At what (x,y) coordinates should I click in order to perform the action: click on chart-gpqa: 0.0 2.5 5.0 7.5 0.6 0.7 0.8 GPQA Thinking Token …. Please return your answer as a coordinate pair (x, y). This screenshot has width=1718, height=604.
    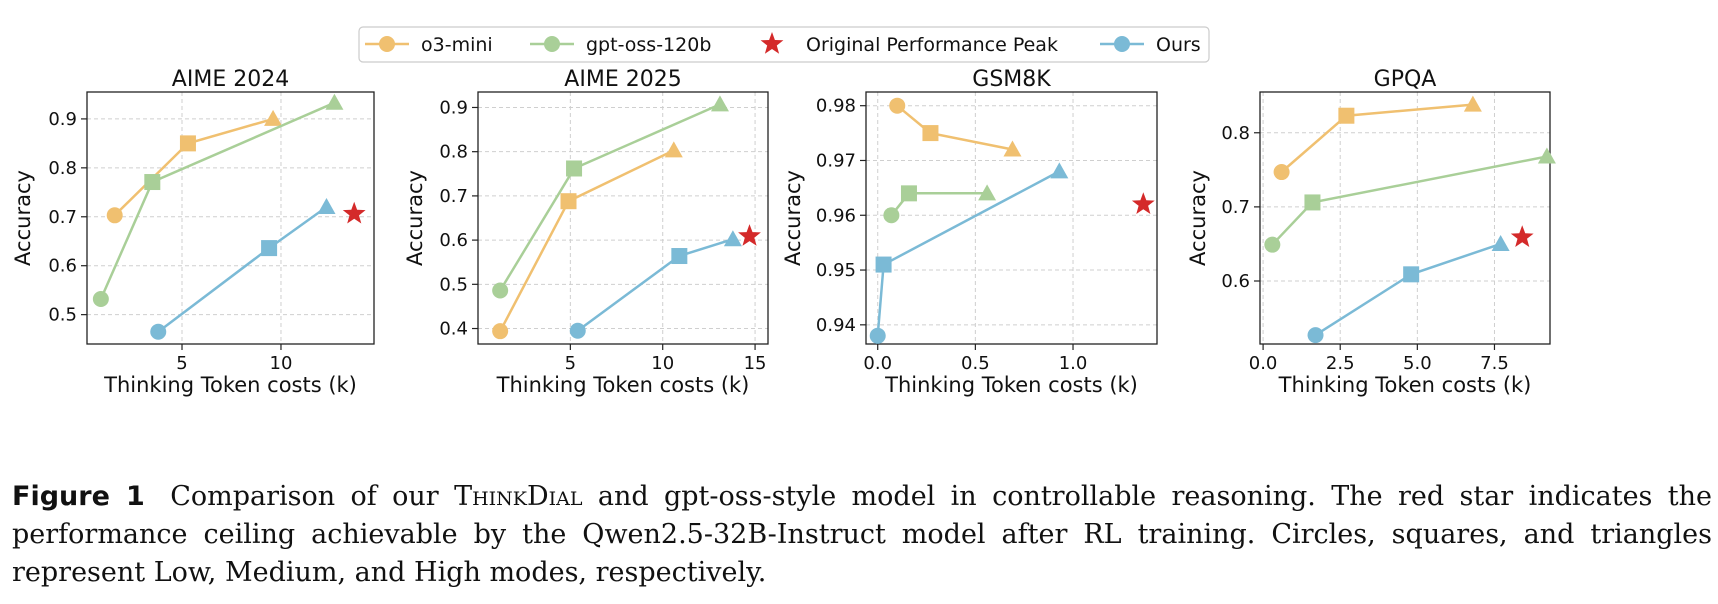
    Looking at the image, I should click on (1371, 232).